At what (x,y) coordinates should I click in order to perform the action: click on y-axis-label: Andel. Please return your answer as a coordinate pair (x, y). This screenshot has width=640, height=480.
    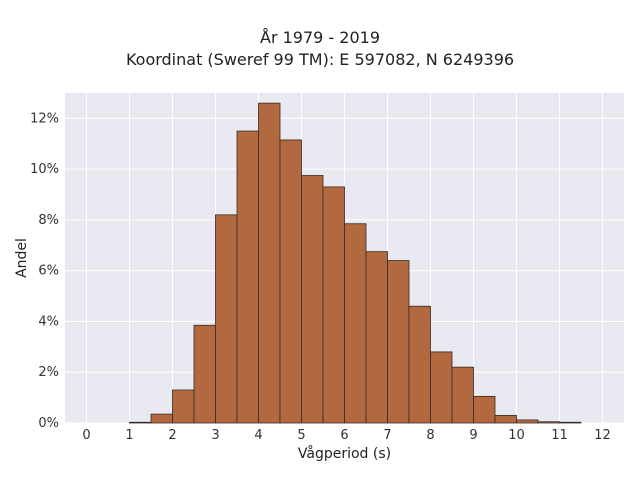
    Looking at the image, I should click on (22, 258).